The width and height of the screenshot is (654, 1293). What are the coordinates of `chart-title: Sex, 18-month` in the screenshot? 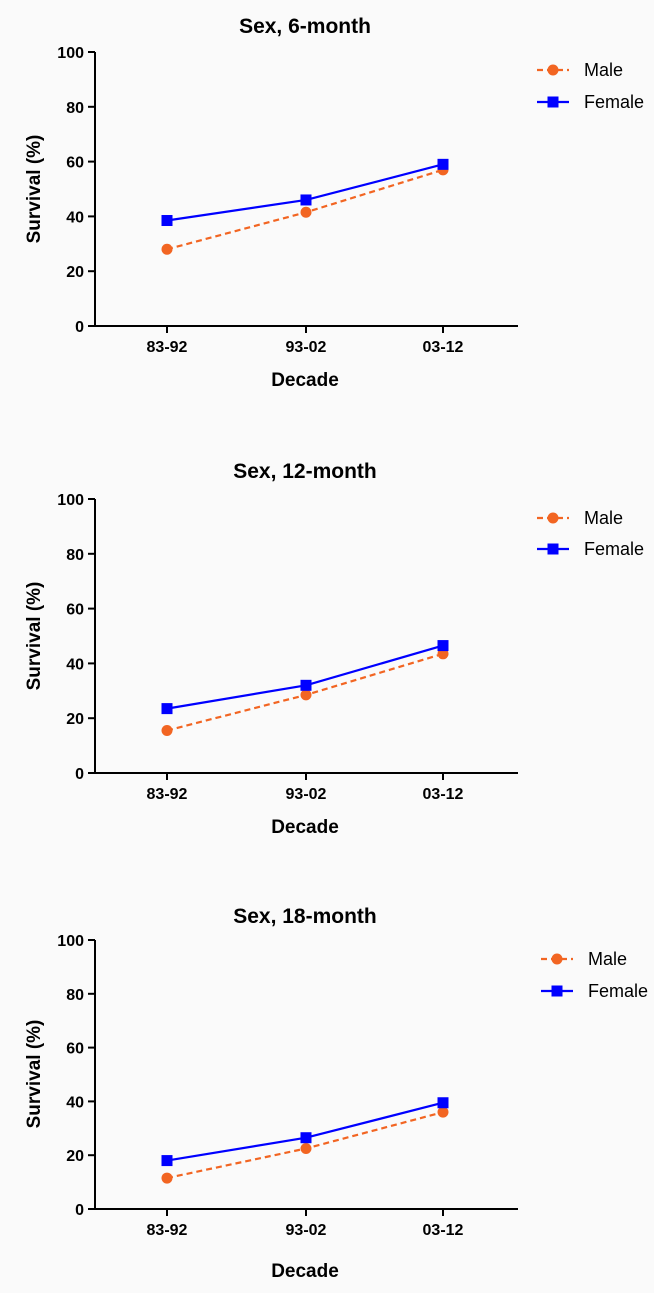 It's located at (305, 916).